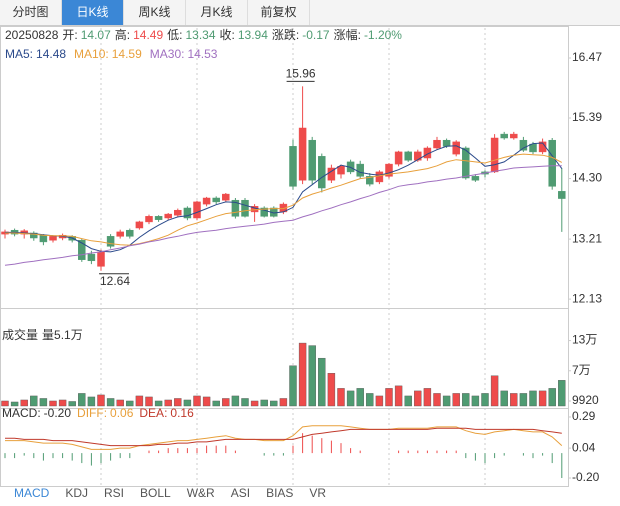  What do you see at coordinates (217, 12) in the screenshot?
I see `period-tab: 月K线` at bounding box center [217, 12].